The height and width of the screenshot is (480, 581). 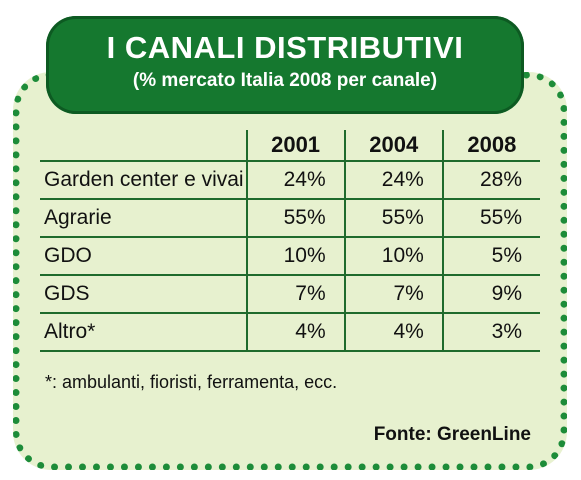 I want to click on table-row: GDO 10% 10% 5%, so click(x=290, y=255).